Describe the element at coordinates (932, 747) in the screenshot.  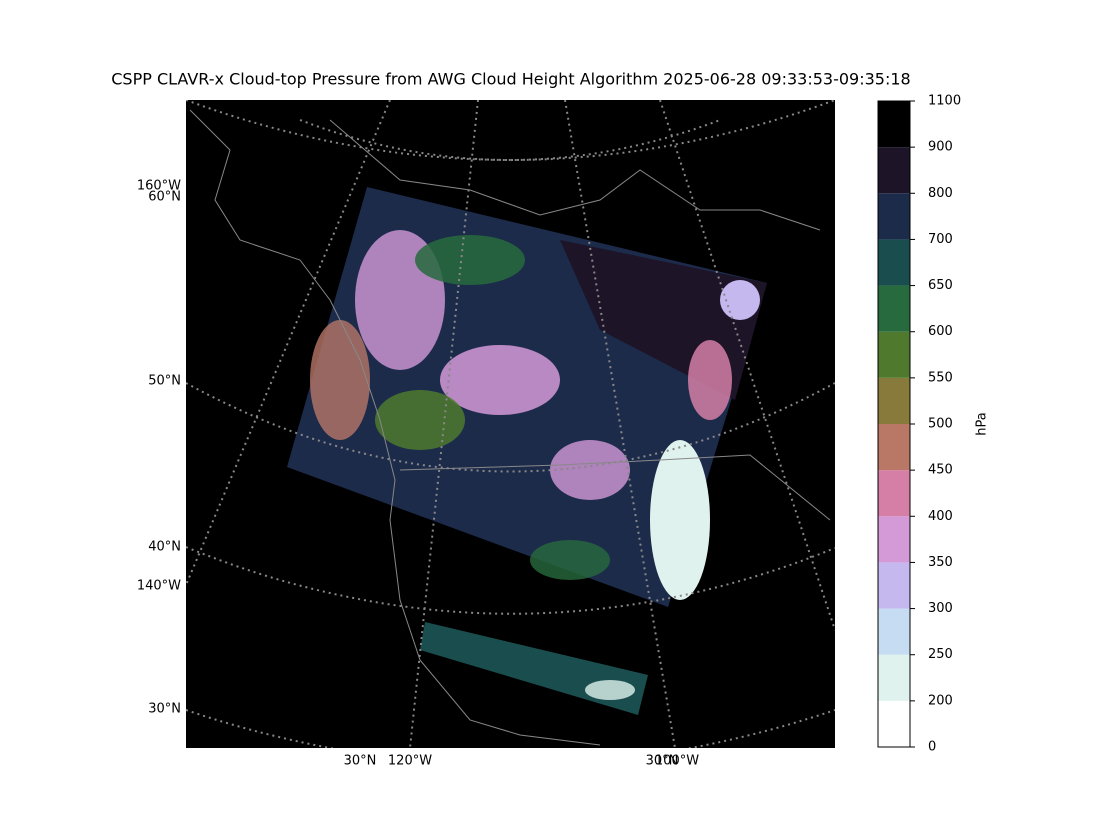
I see `colorbar-tick-label: 0` at that location.